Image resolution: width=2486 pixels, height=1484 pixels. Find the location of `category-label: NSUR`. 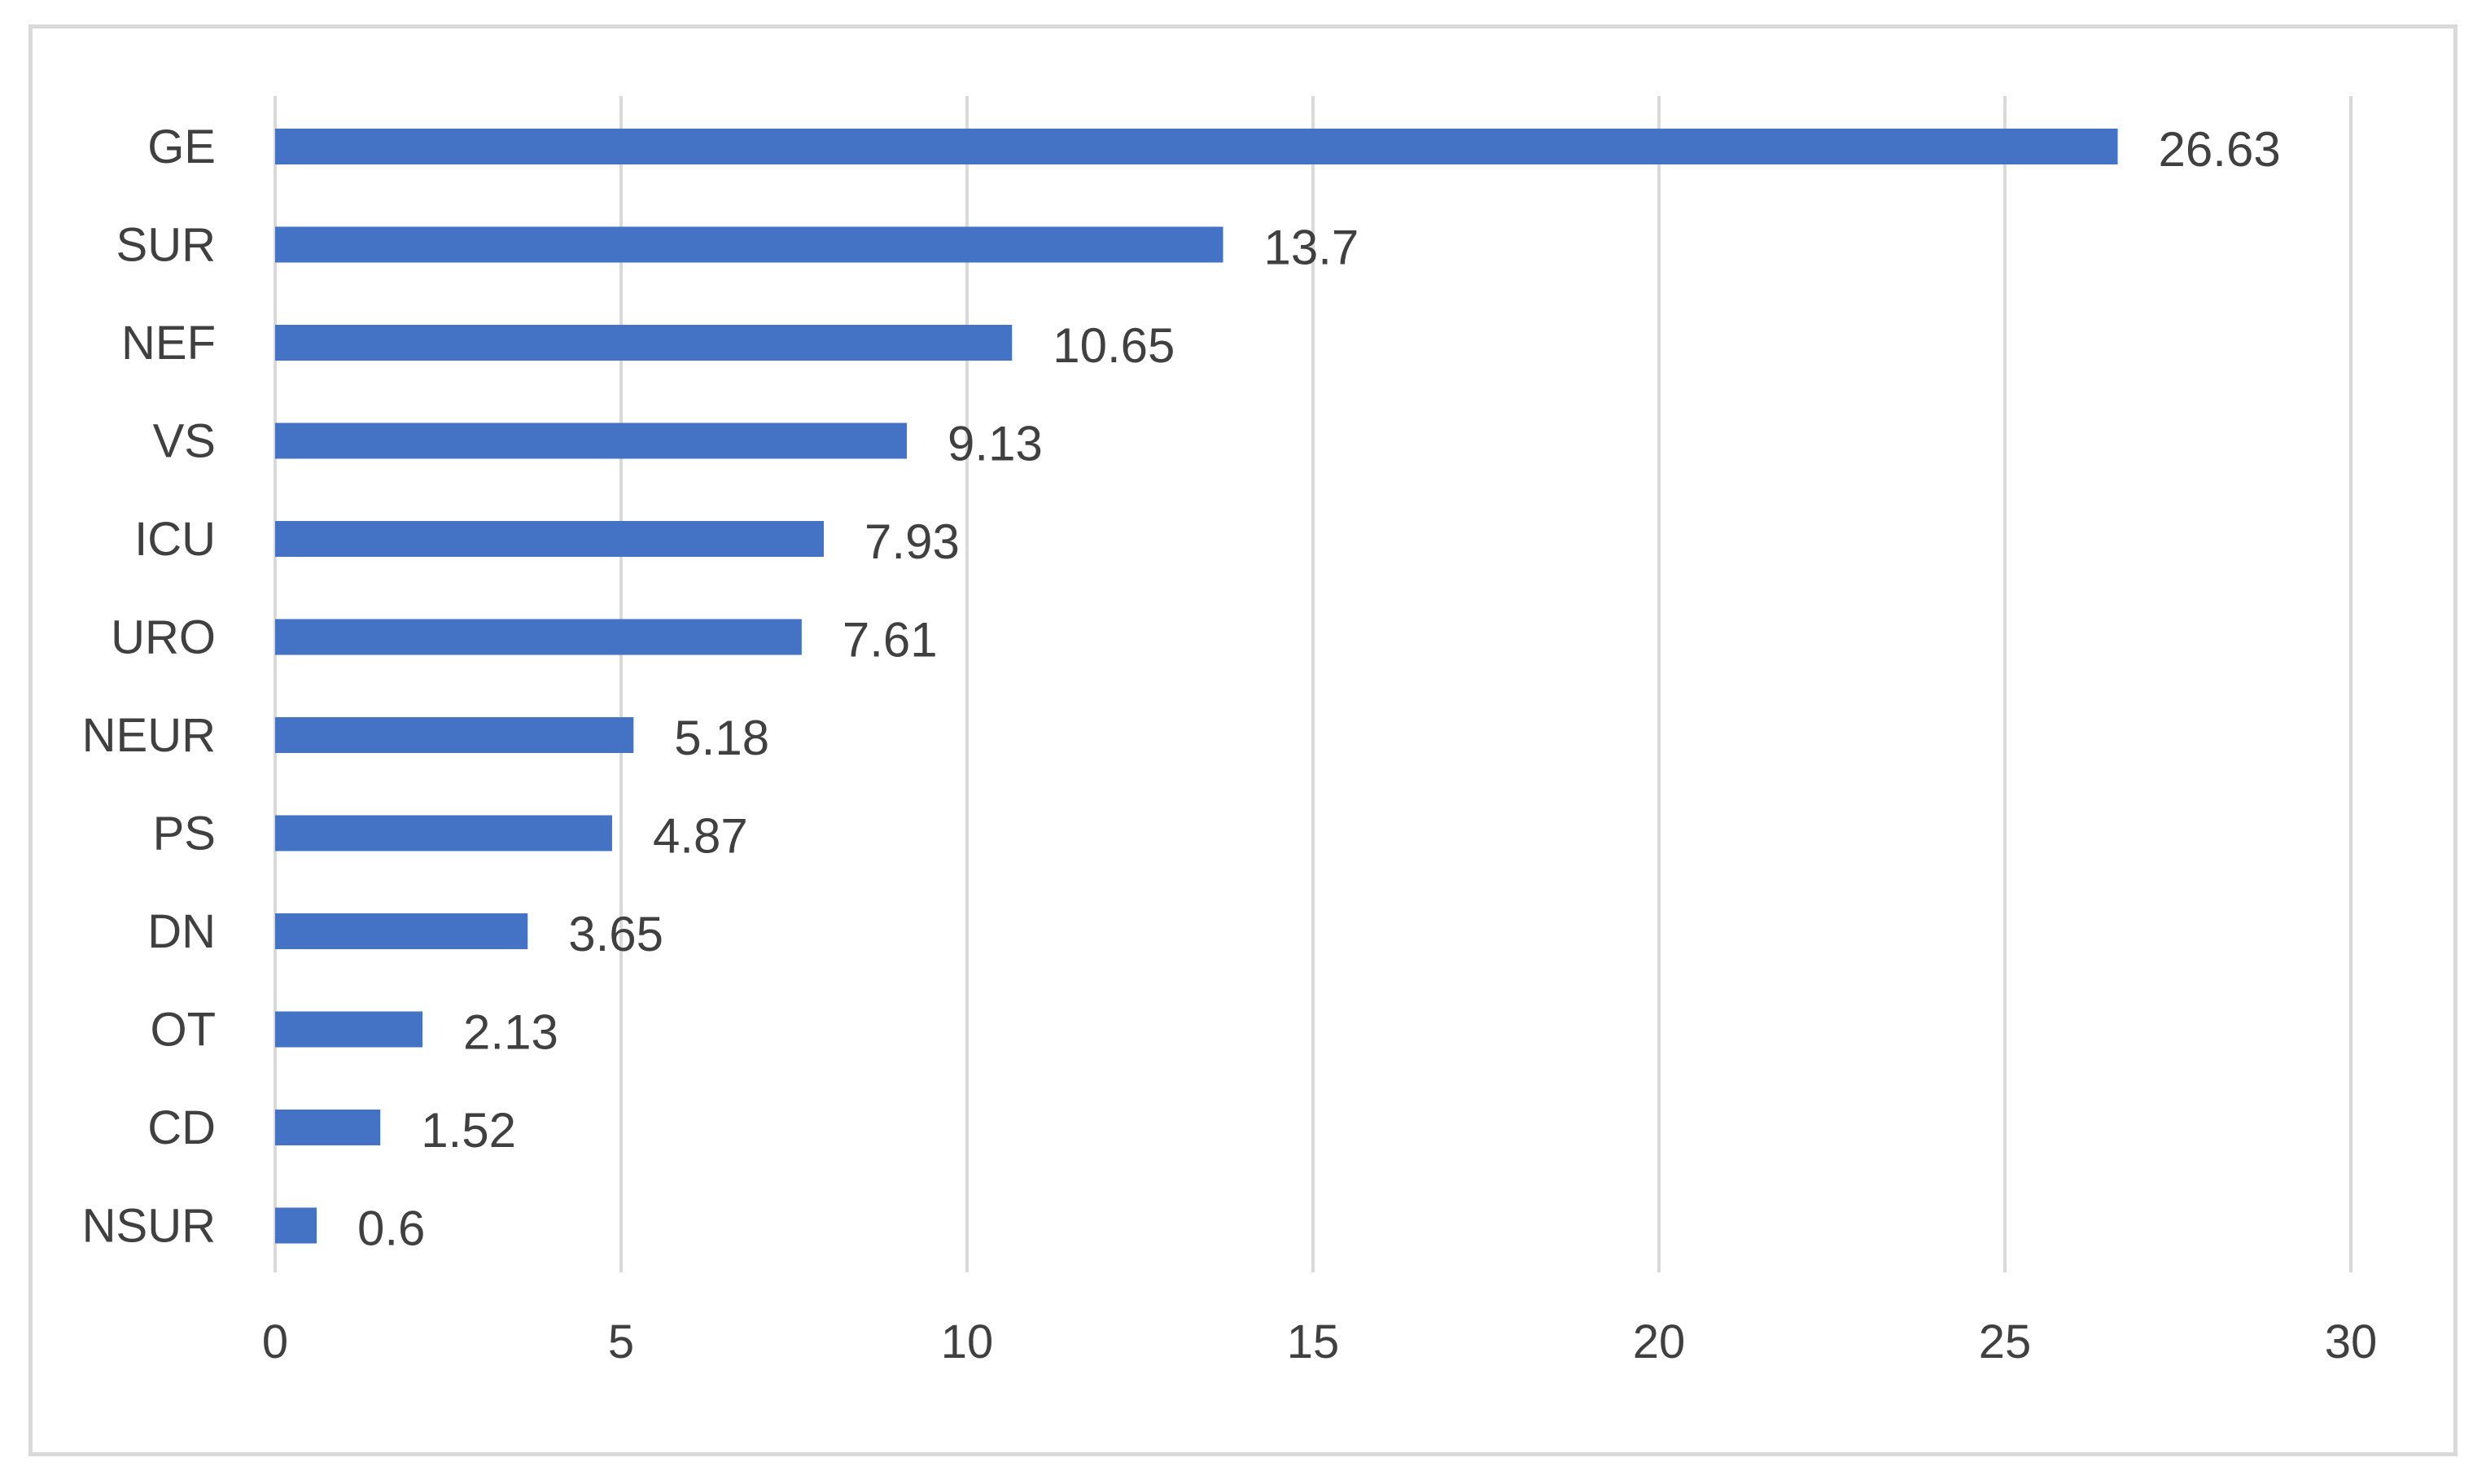

category-label: NSUR is located at coordinates (149, 1226).